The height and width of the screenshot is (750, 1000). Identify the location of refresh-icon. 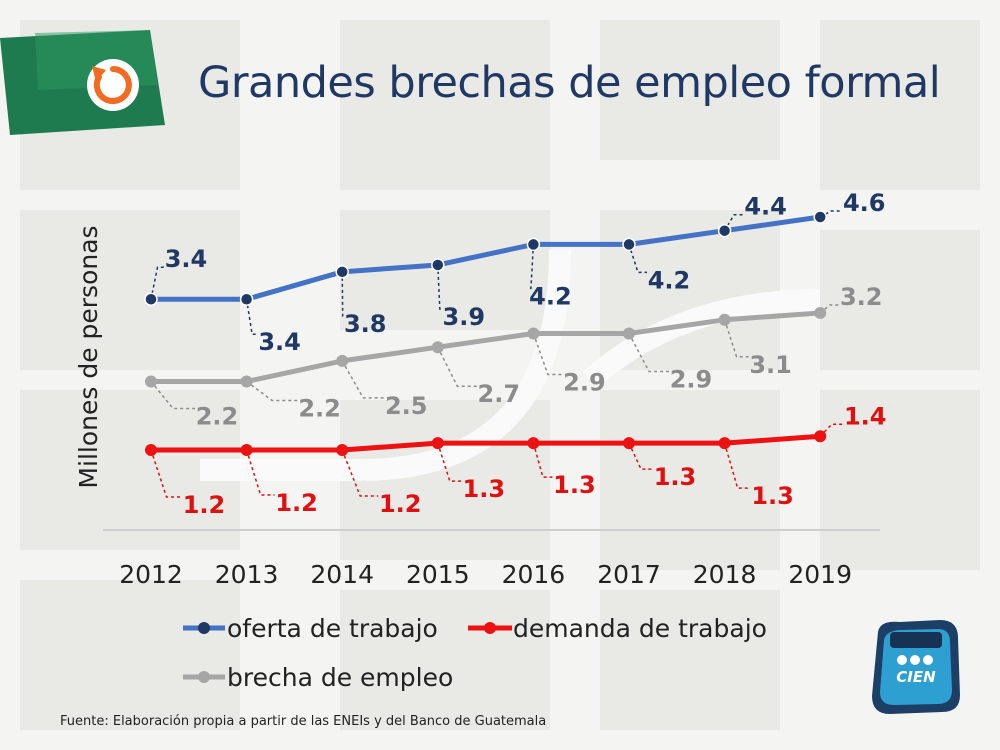
(113, 85).